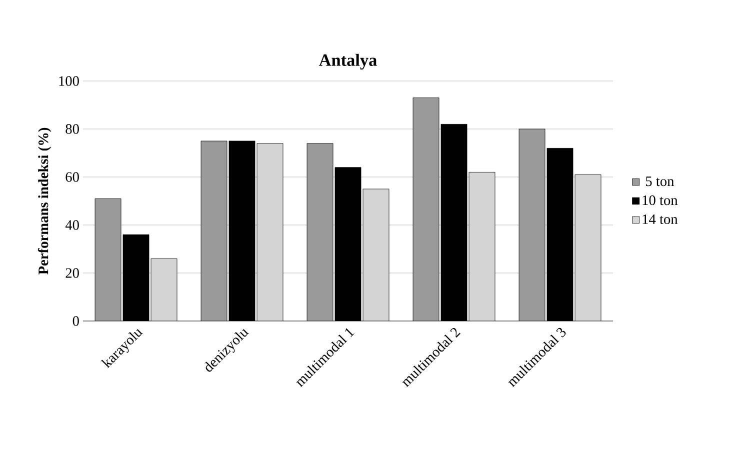 The height and width of the screenshot is (457, 753). What do you see at coordinates (72, 129) in the screenshot?
I see `y-tick-label: 80` at bounding box center [72, 129].